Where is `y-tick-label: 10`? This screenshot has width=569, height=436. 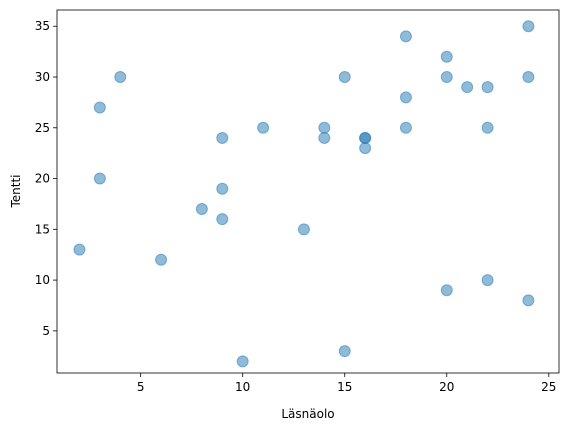 y-tick-label: 10 is located at coordinates (42, 280).